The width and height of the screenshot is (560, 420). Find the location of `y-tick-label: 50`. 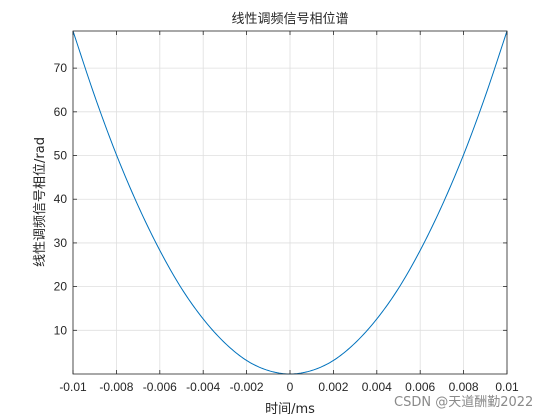

y-tick-label: 50 is located at coordinates (61, 156).